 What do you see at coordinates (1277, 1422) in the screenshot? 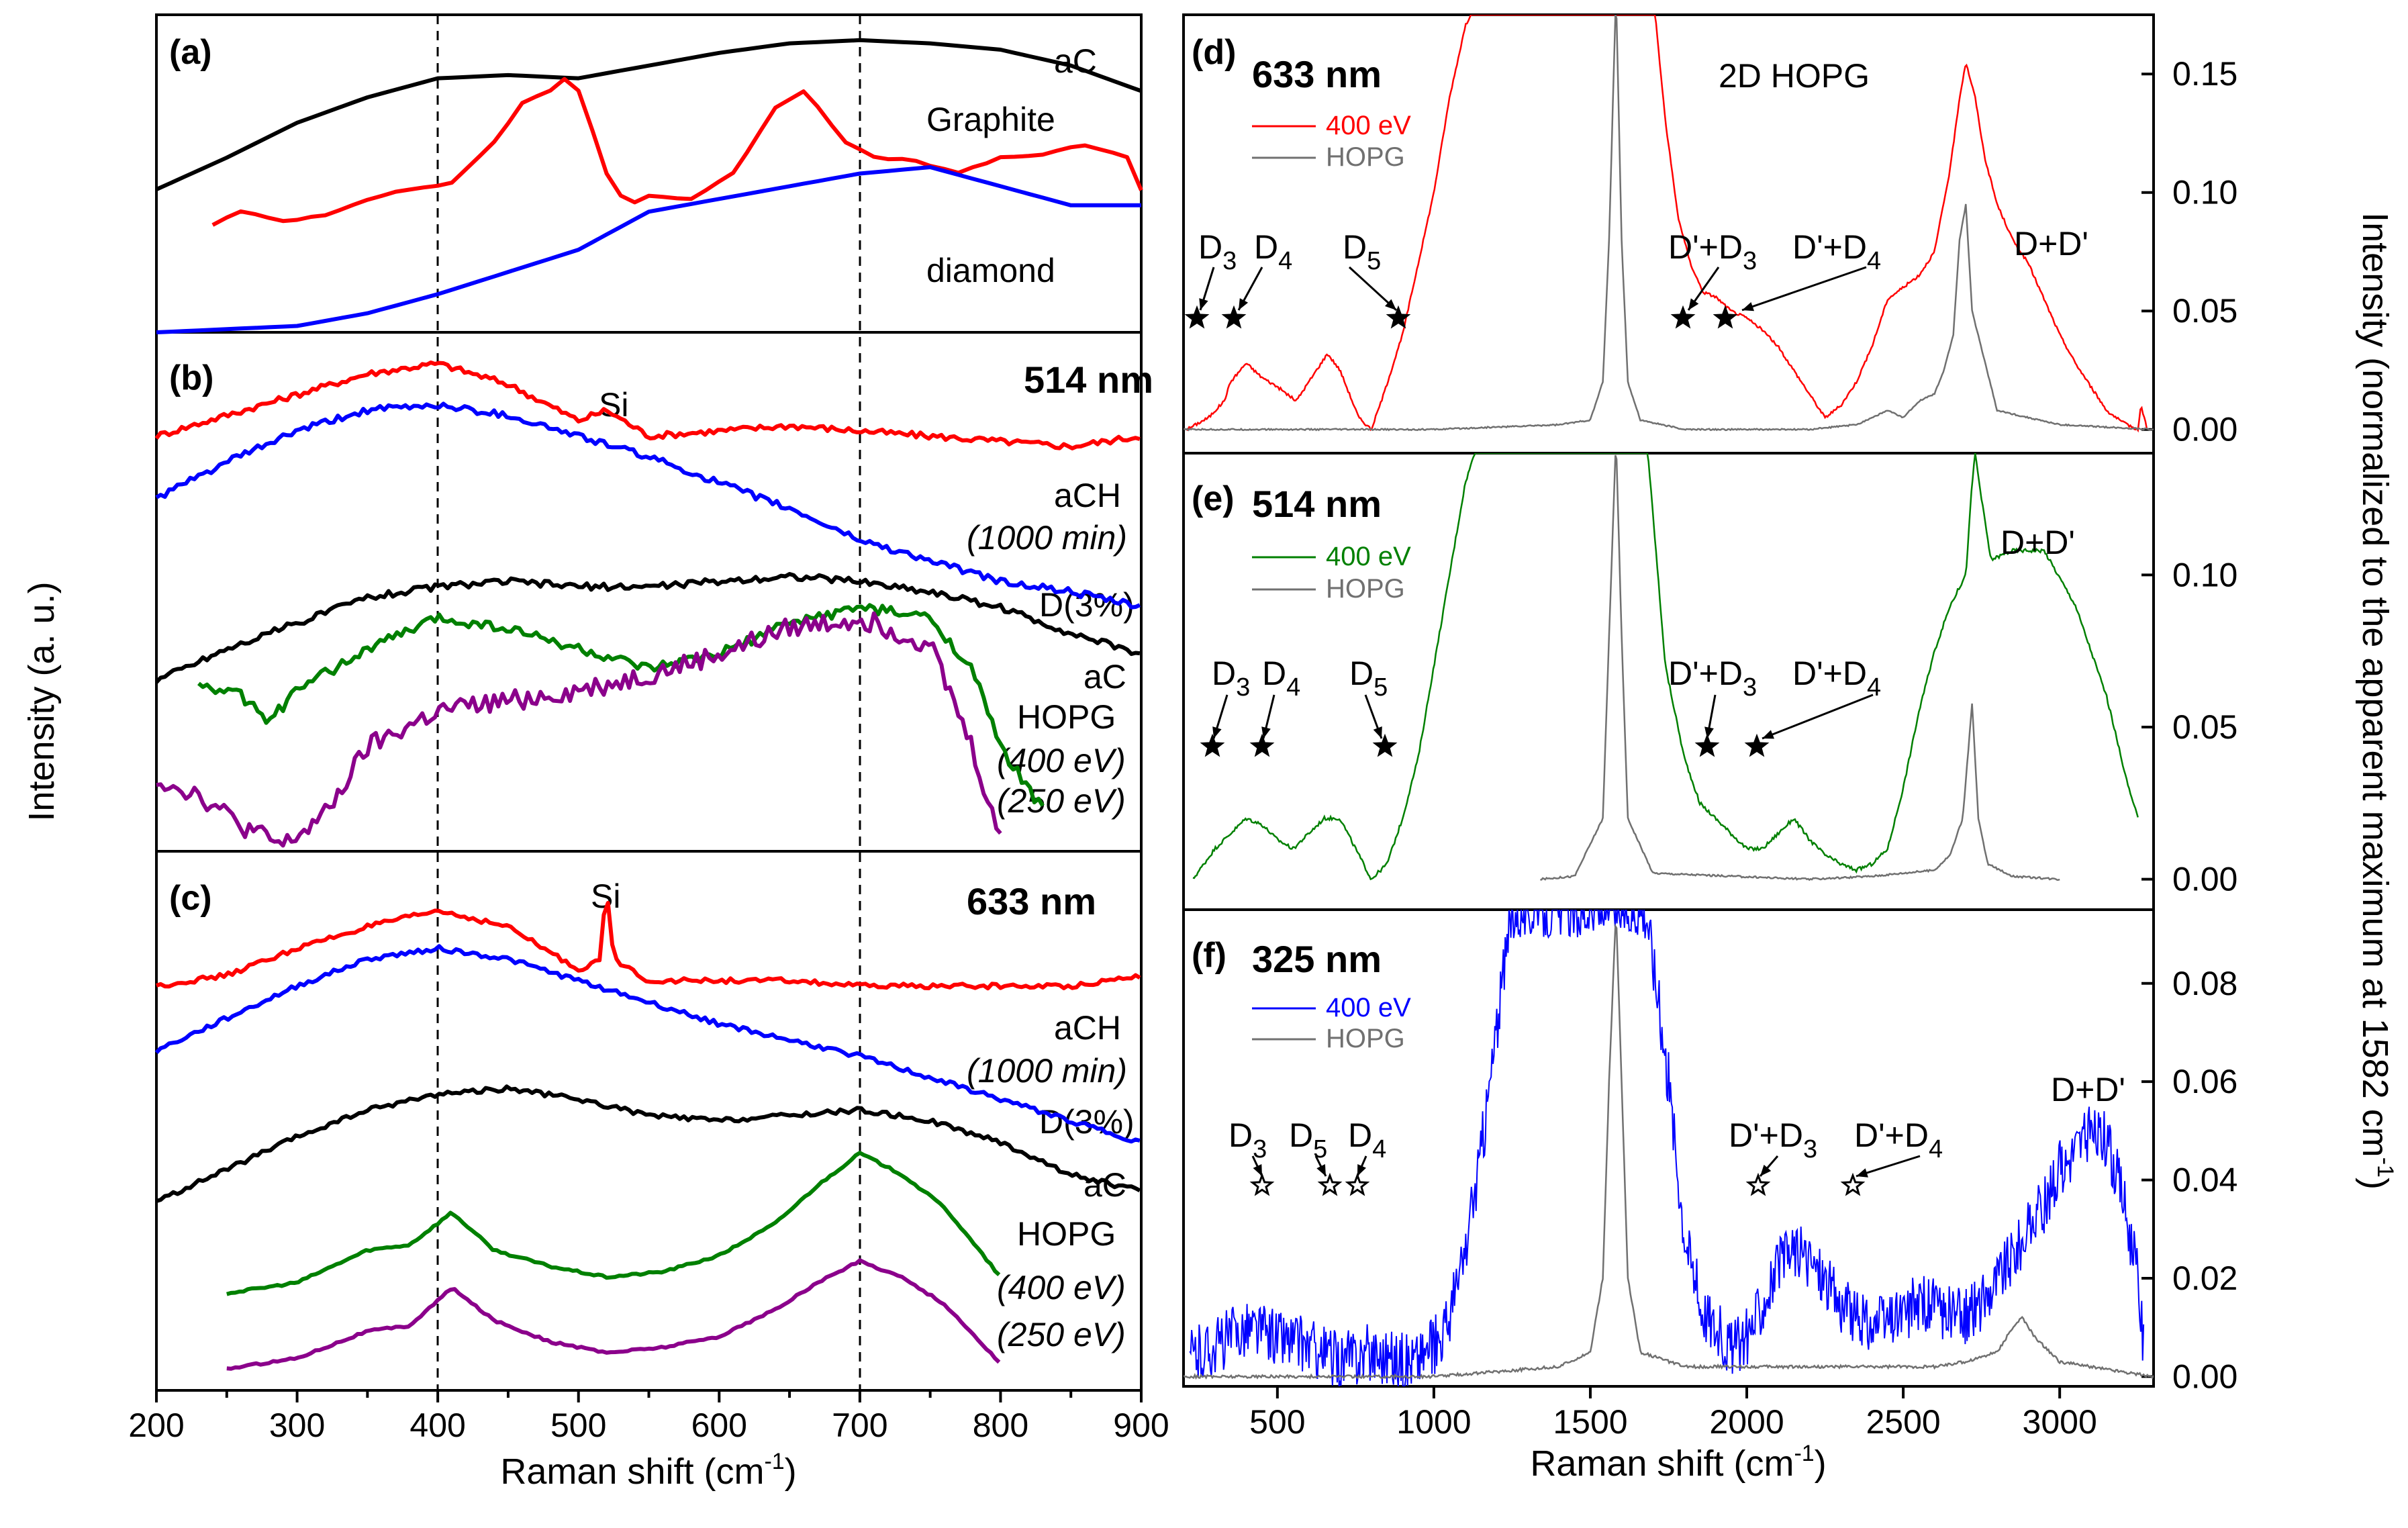
I see `right-x-tick-label-500: 500` at bounding box center [1277, 1422].